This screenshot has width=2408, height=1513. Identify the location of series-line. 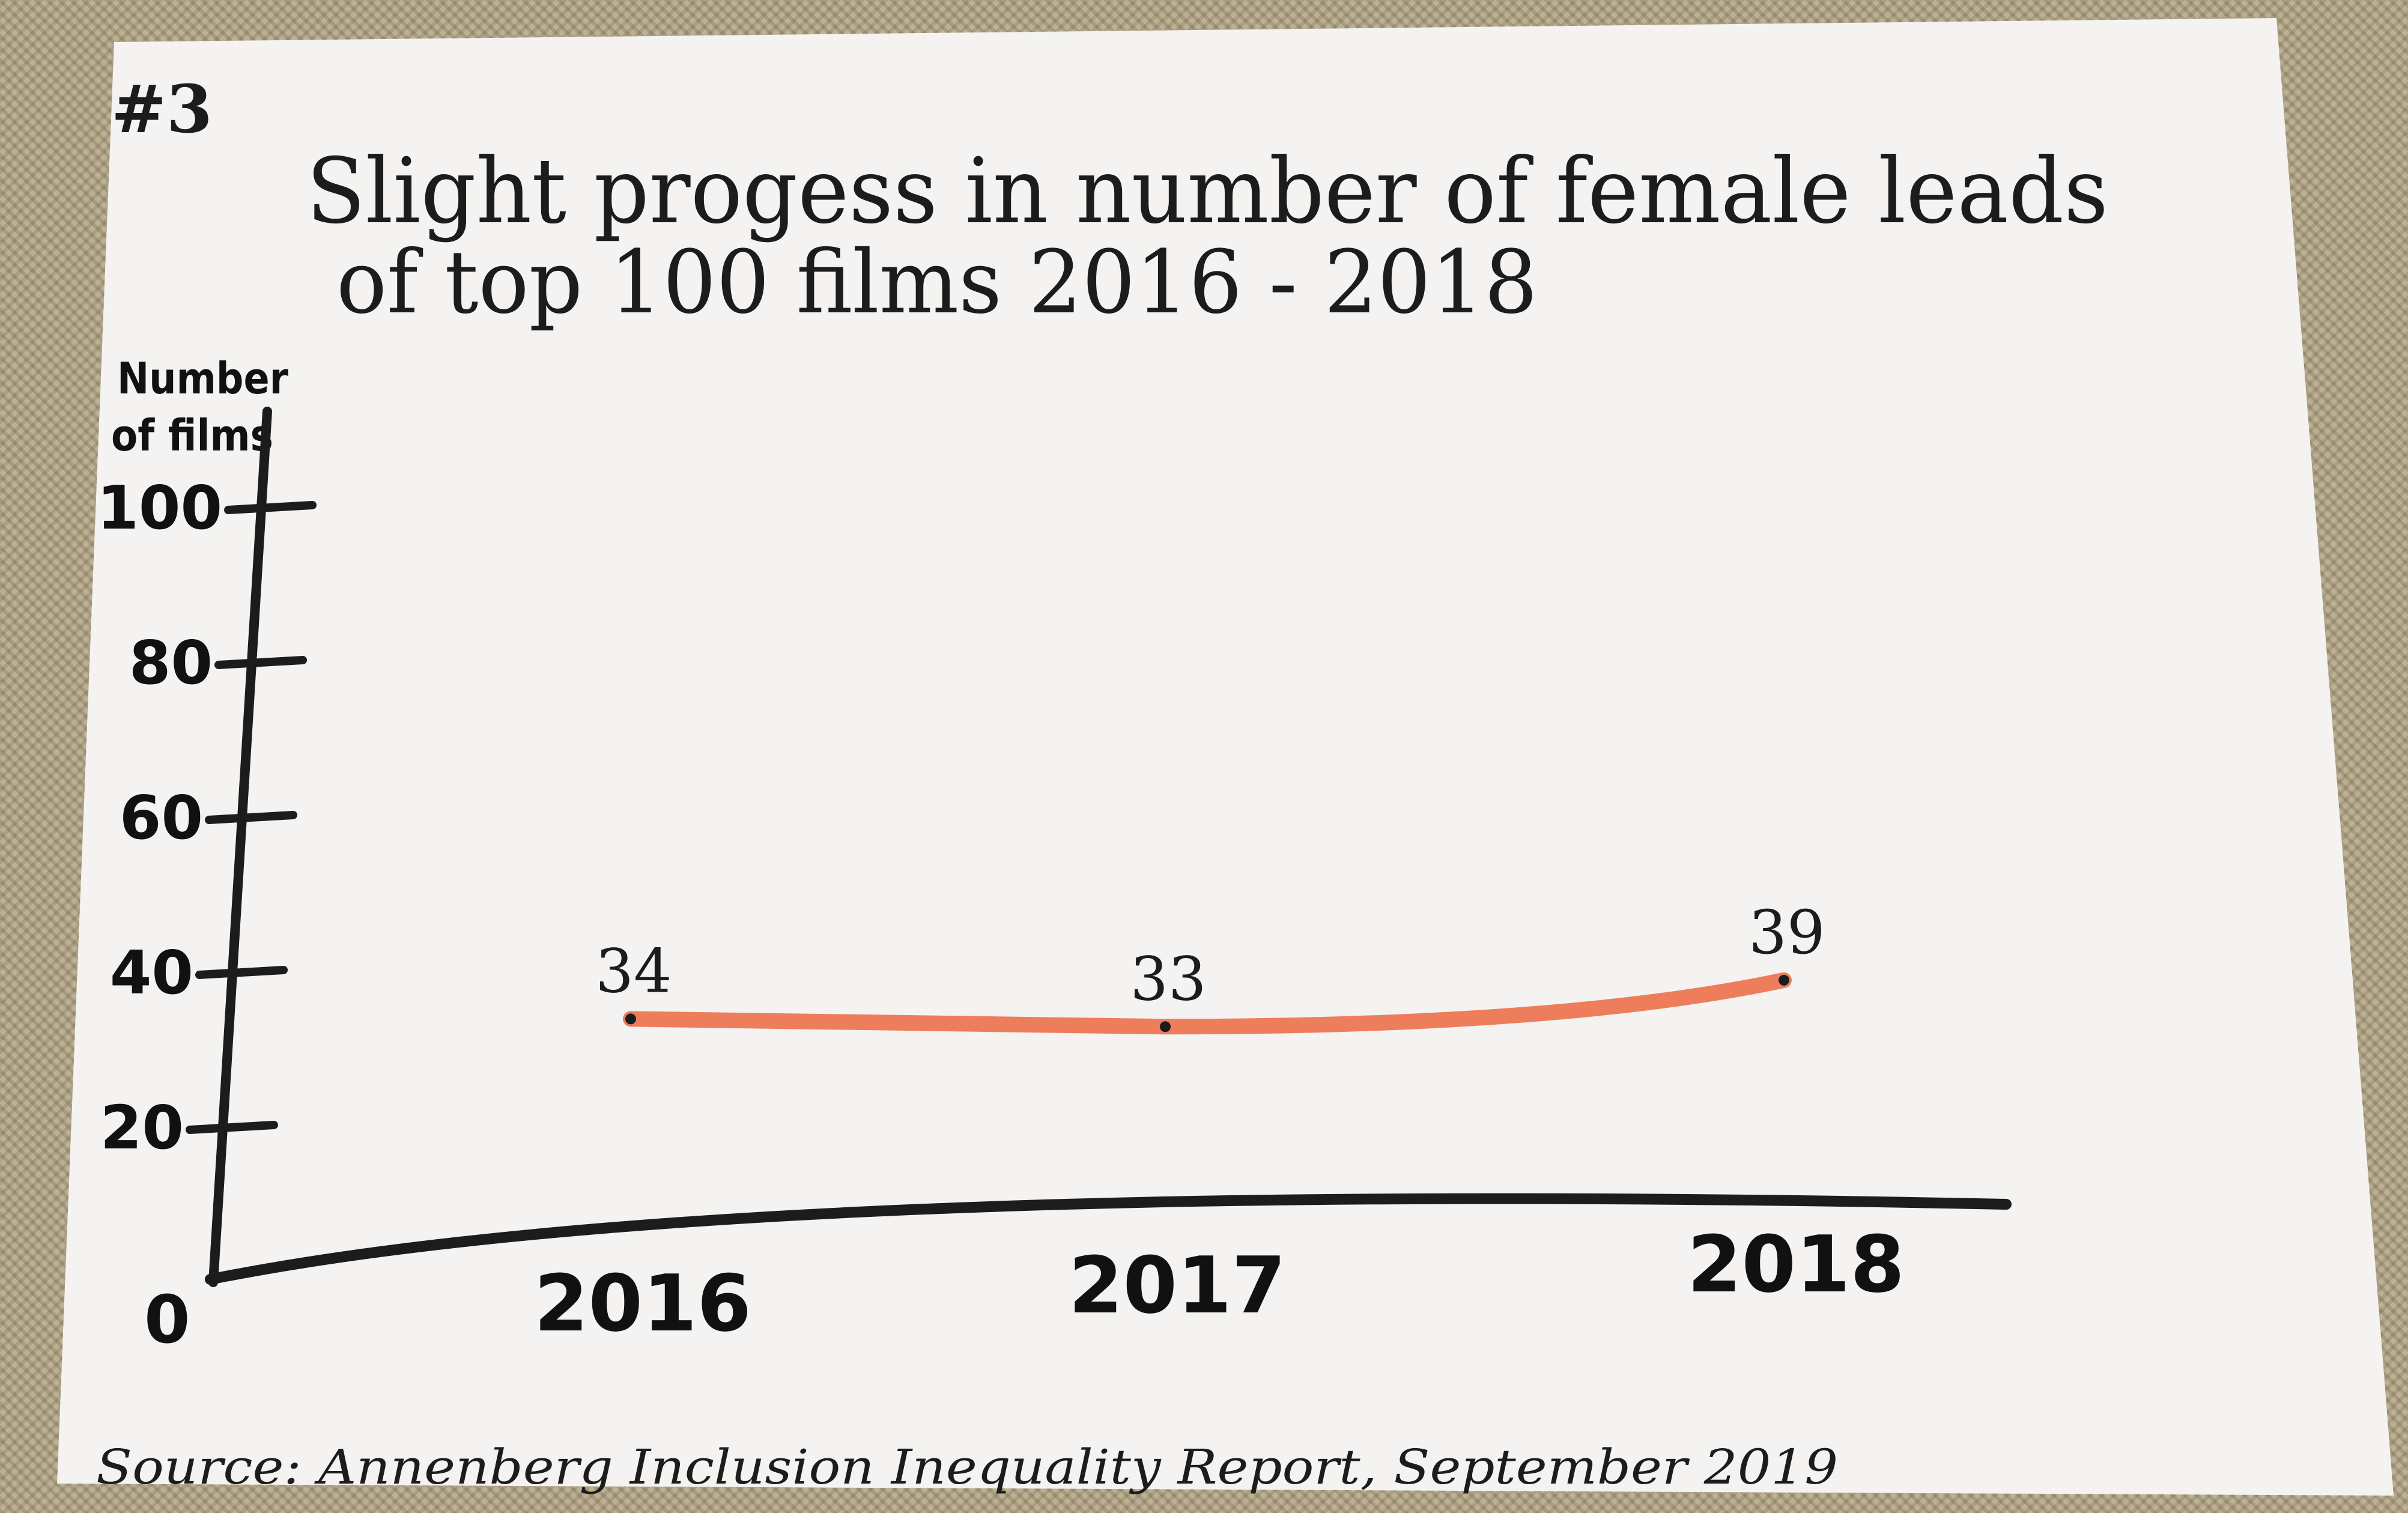
(1207, 1003).